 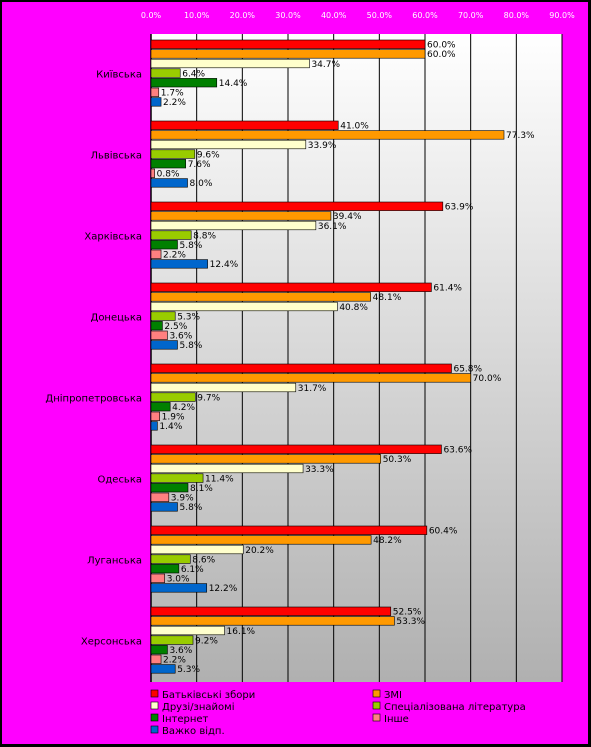 I want to click on data-label: 63.6%, so click(x=457, y=451).